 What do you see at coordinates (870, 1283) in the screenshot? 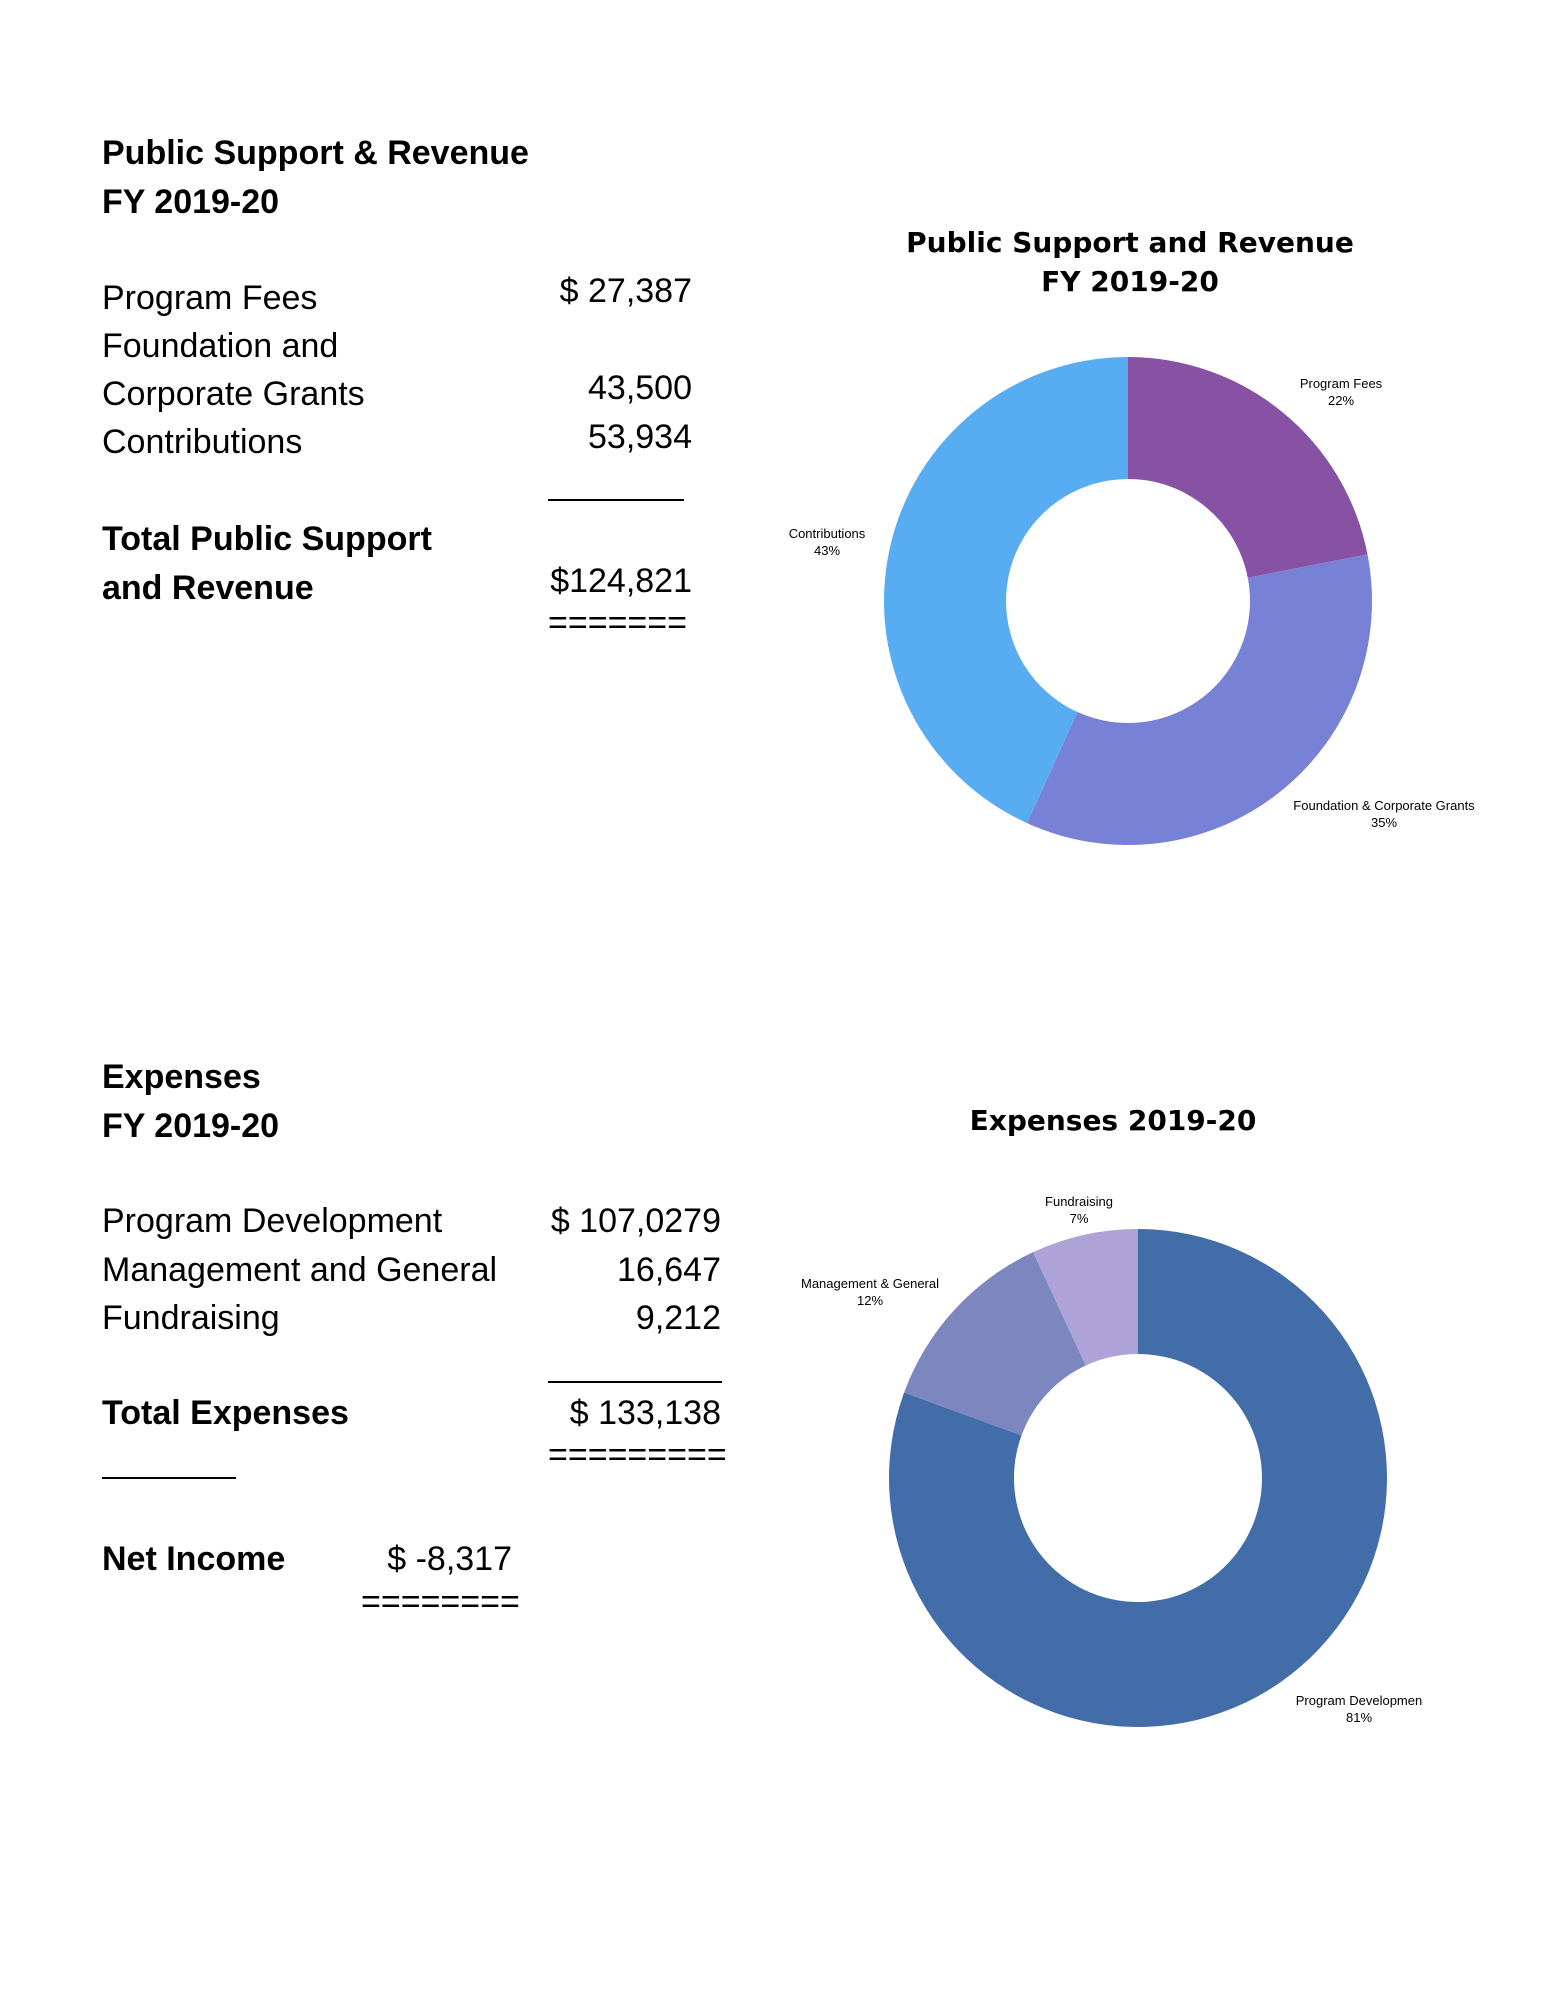
I see `expenses-slice-label-management: Management & General` at bounding box center [870, 1283].